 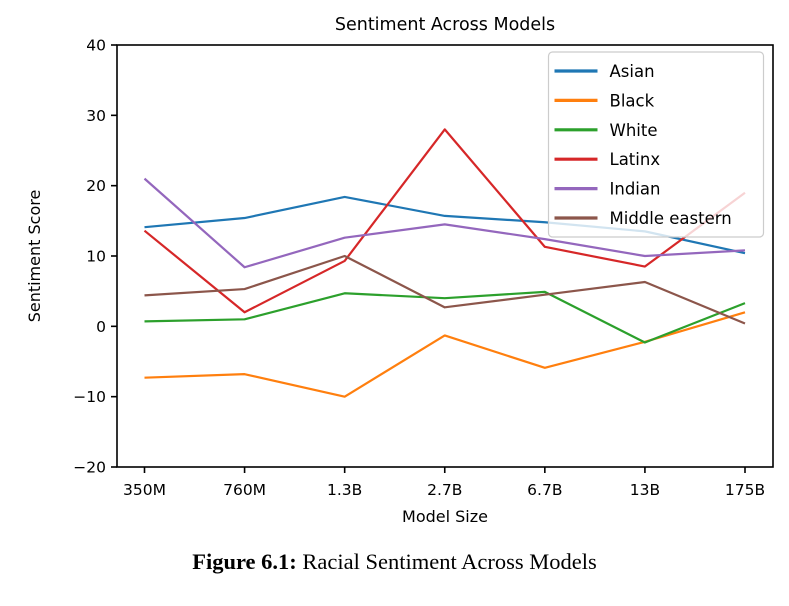 What do you see at coordinates (444, 490) in the screenshot?
I see `x-tick-label: 2.7B` at bounding box center [444, 490].